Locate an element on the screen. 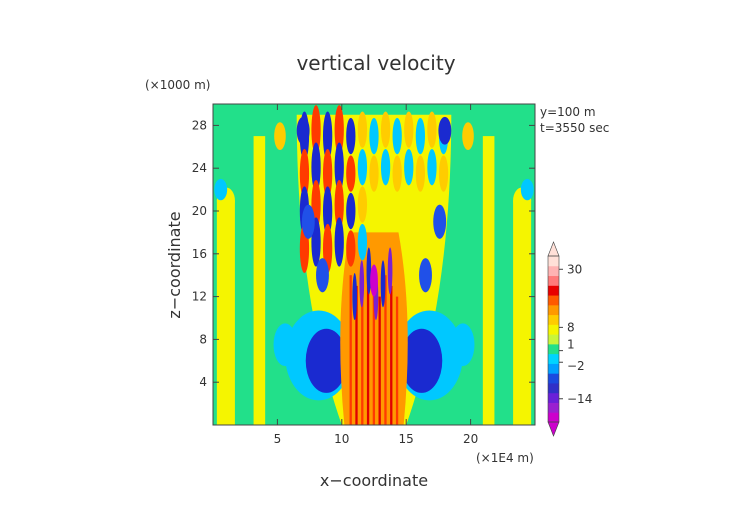  y-tick-label: 12 is located at coordinates (199, 297).